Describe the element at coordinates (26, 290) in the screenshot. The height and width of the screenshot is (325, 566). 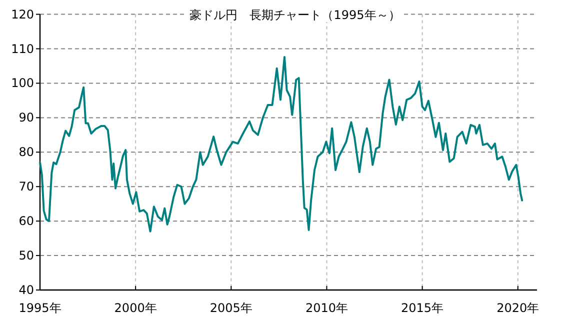
I see `y-tick-label: 40` at that location.